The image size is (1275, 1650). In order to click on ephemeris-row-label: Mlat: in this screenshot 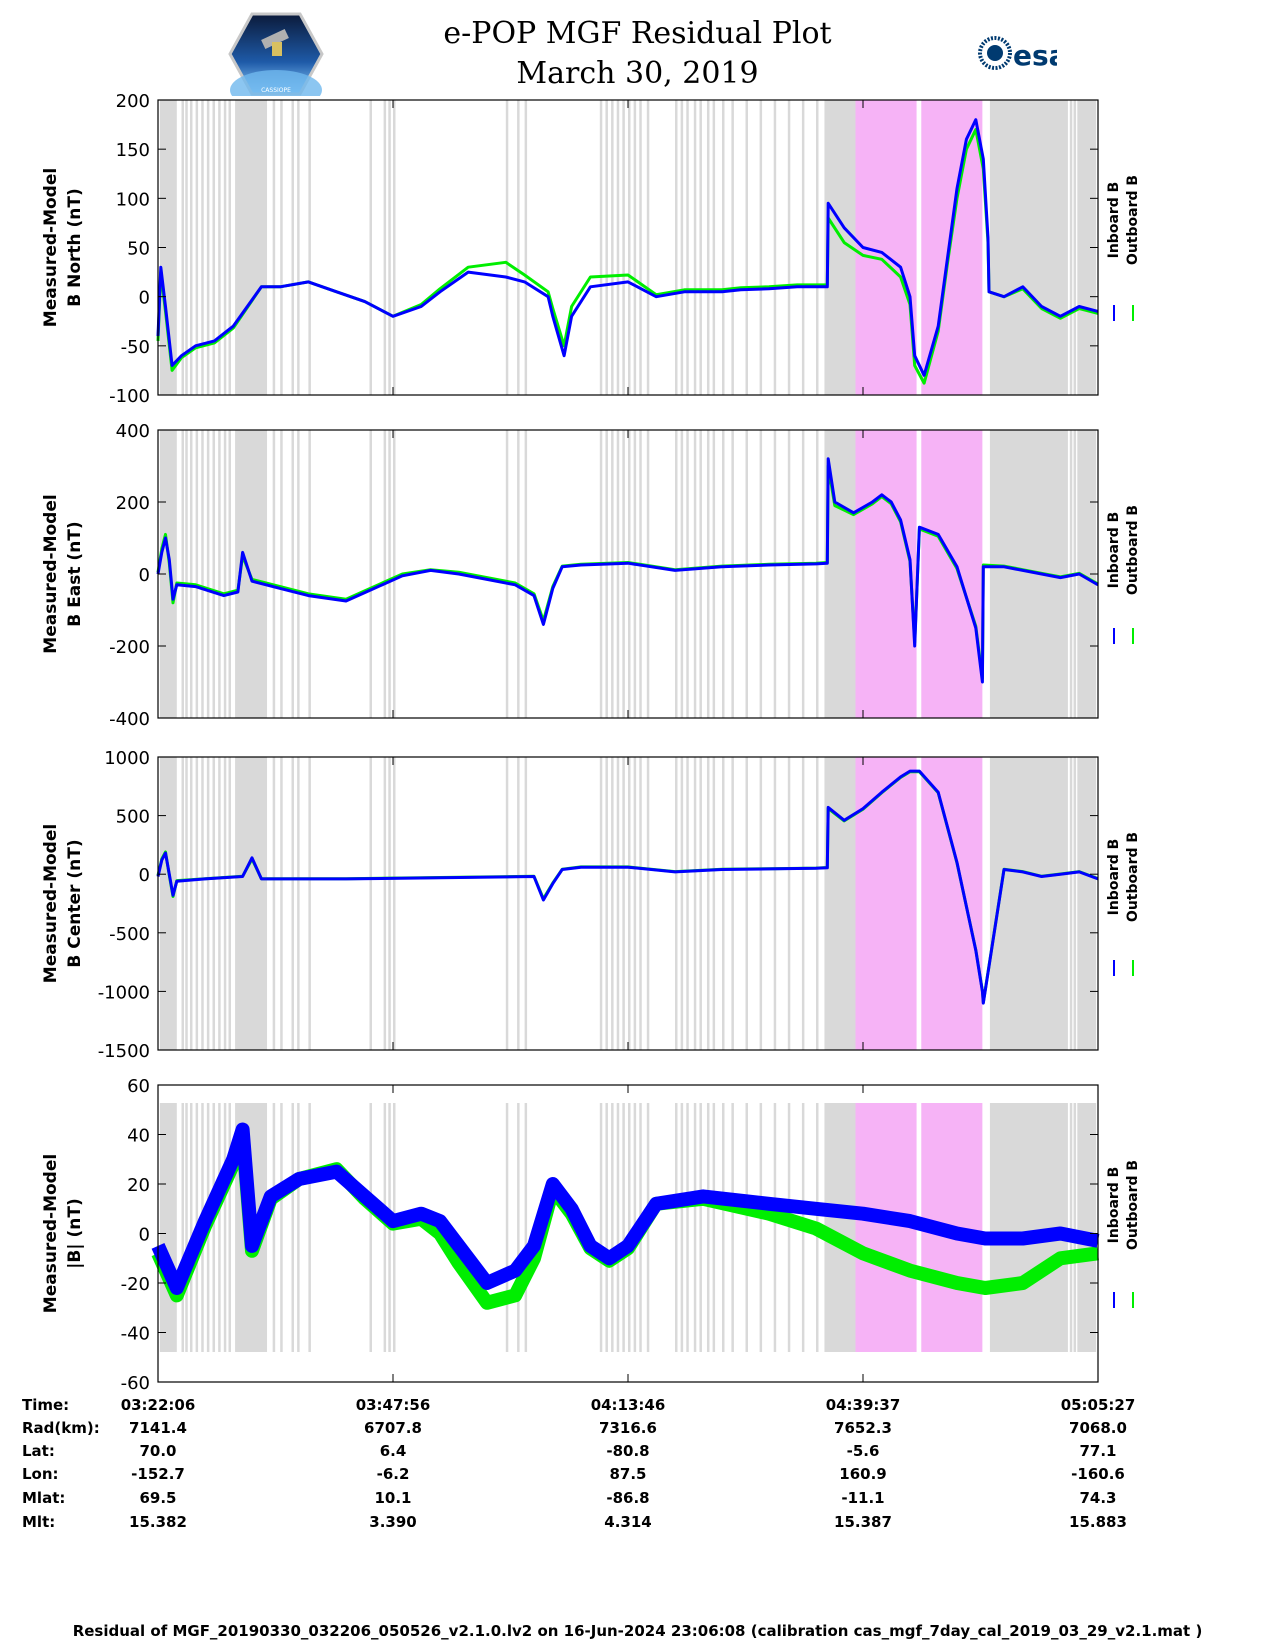, I will do `click(43, 1498)`.